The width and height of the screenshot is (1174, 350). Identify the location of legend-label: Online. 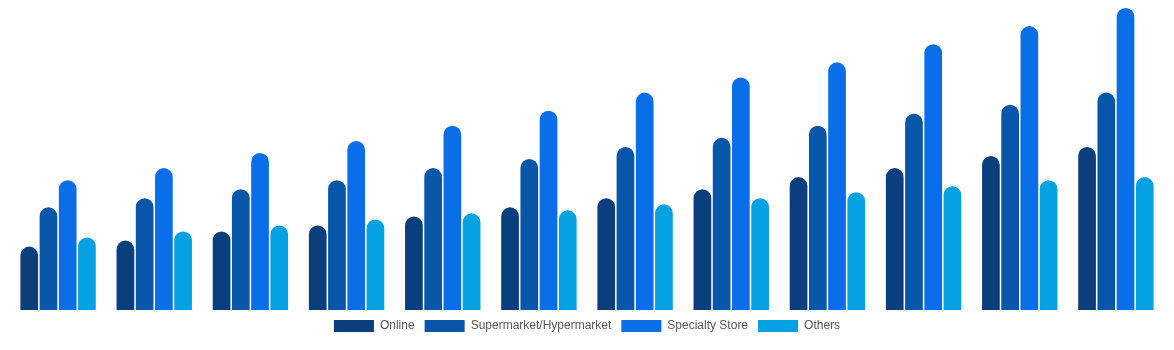
(397, 325).